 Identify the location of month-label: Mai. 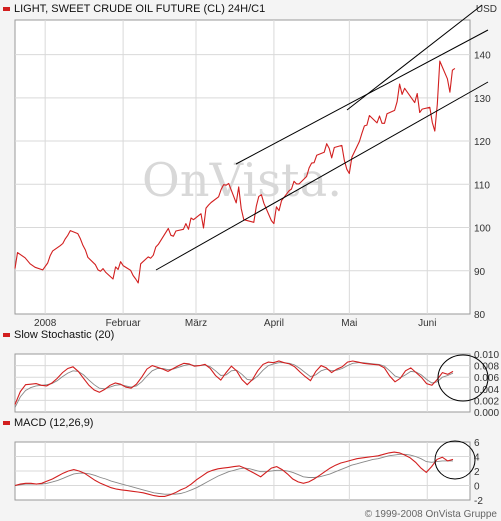
(349, 323).